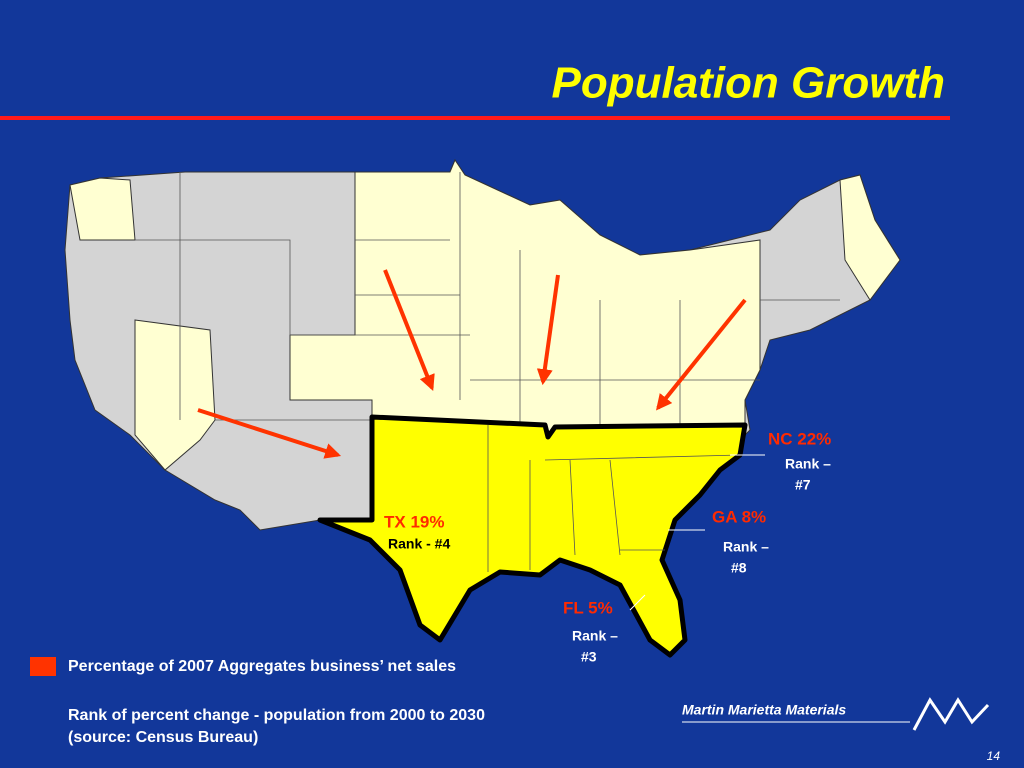 The height and width of the screenshot is (768, 1024). What do you see at coordinates (799, 438) in the screenshot?
I see `callout-label: NC 22%` at bounding box center [799, 438].